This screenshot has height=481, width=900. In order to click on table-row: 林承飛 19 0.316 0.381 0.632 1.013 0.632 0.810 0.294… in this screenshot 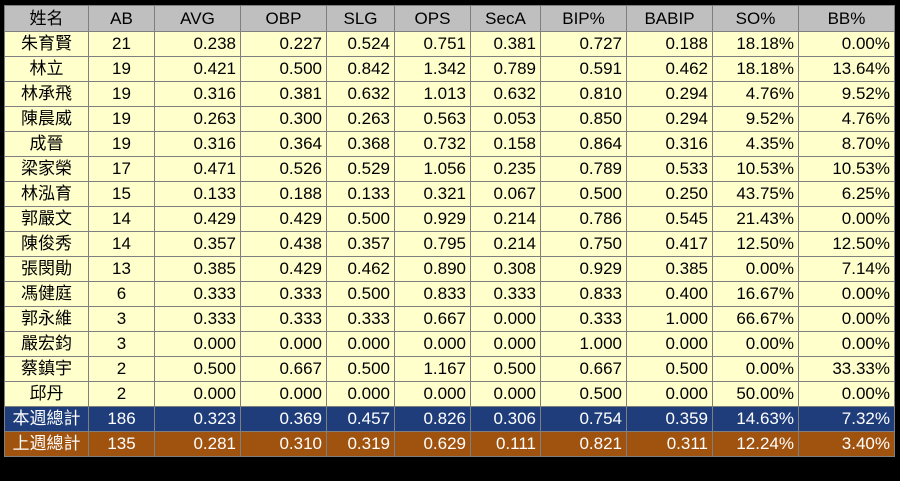, I will do `click(449, 94)`.